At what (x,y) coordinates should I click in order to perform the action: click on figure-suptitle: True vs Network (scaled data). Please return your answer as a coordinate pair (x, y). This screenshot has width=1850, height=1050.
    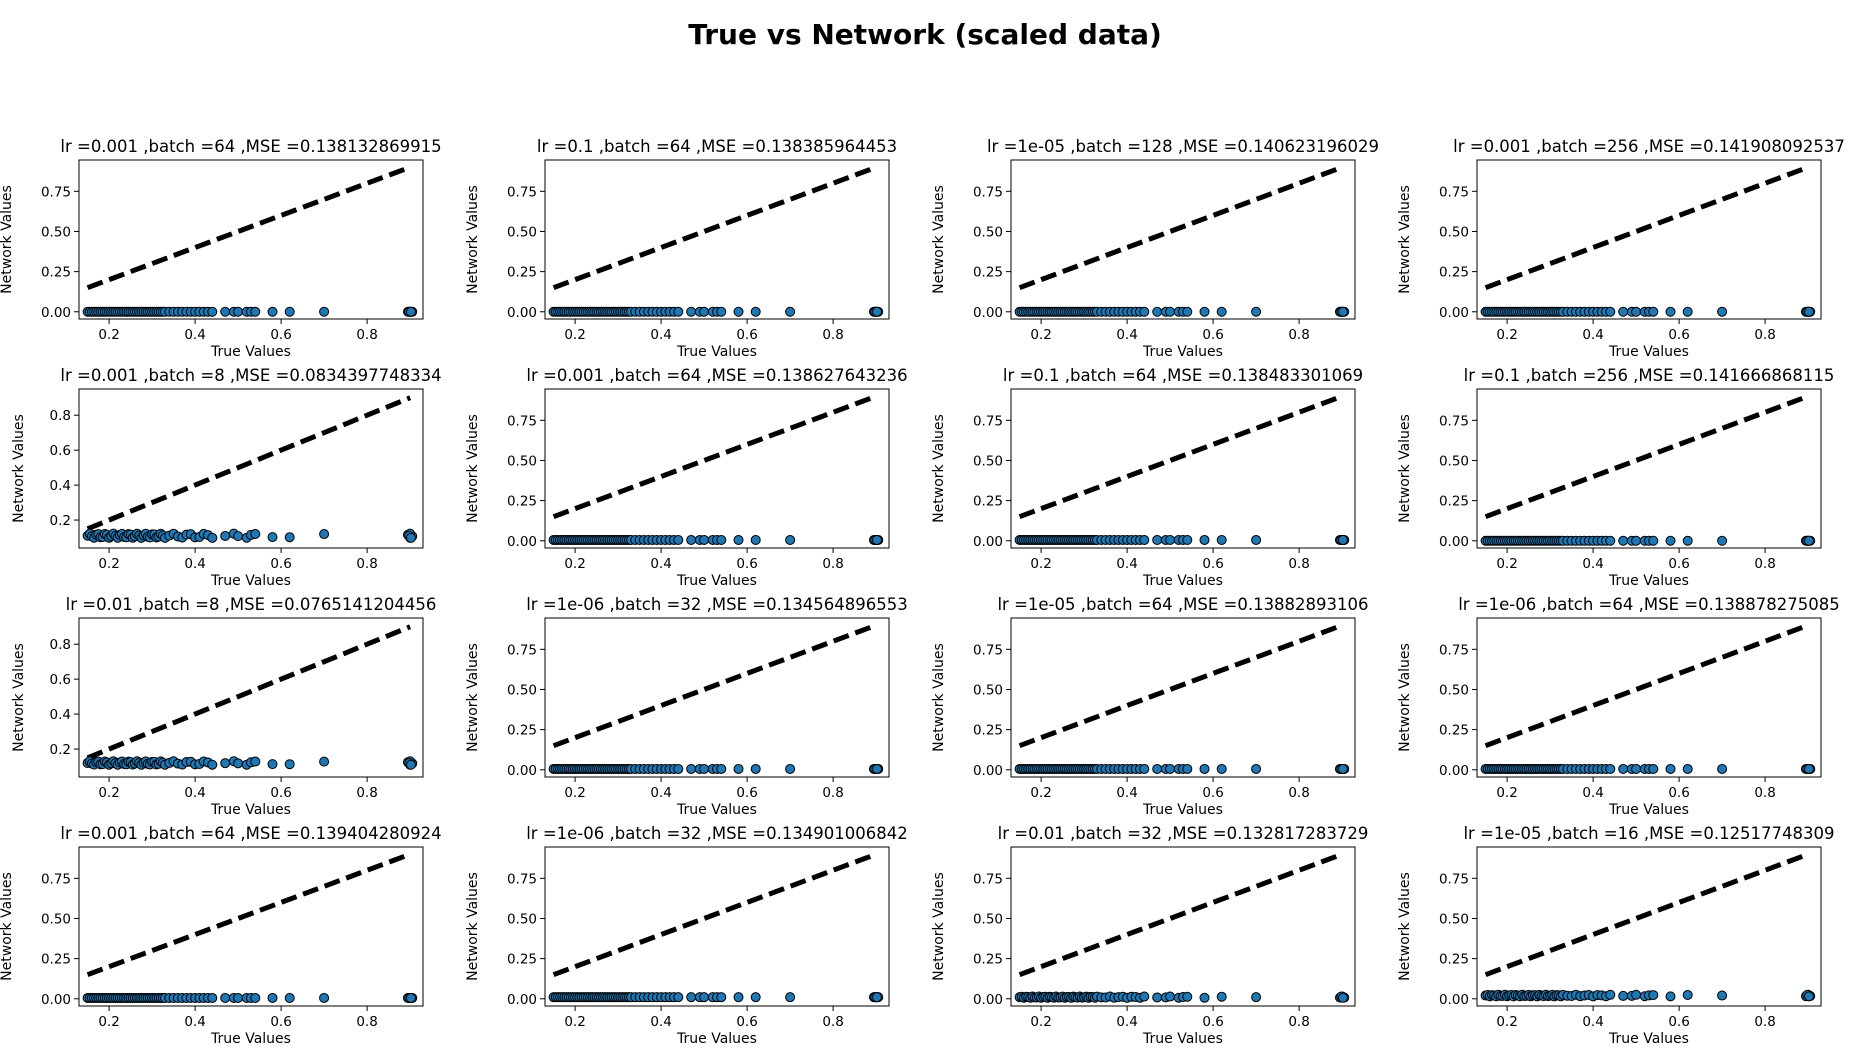
    Looking at the image, I should click on (925, 34).